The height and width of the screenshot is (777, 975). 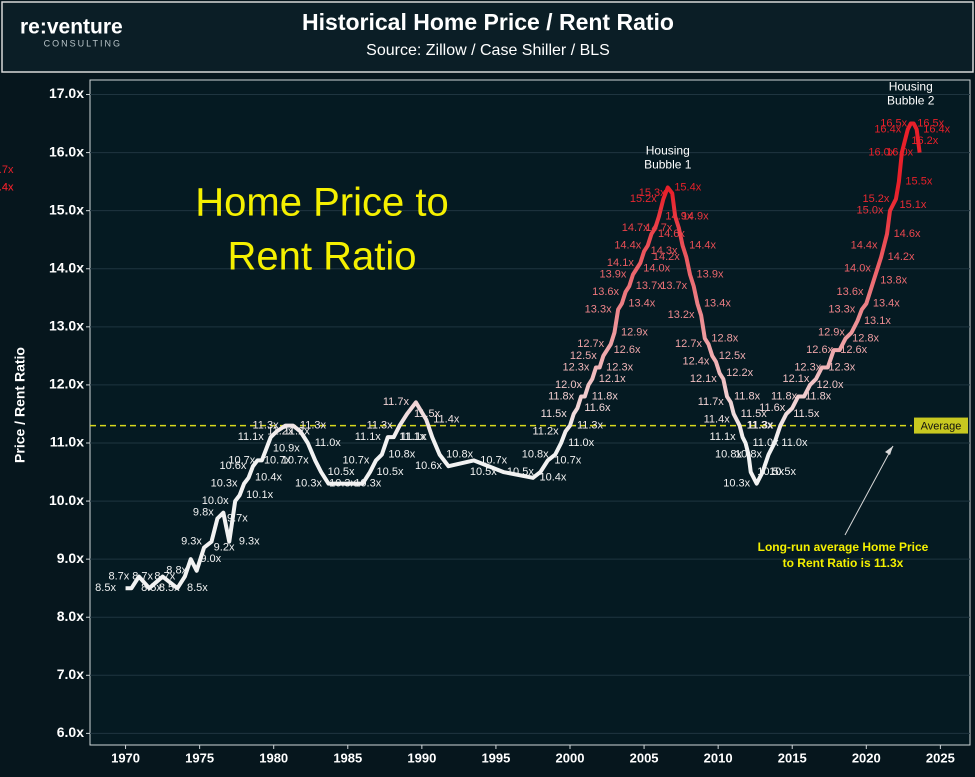 I want to click on y-tick-label: 11.0x, so click(x=67, y=442).